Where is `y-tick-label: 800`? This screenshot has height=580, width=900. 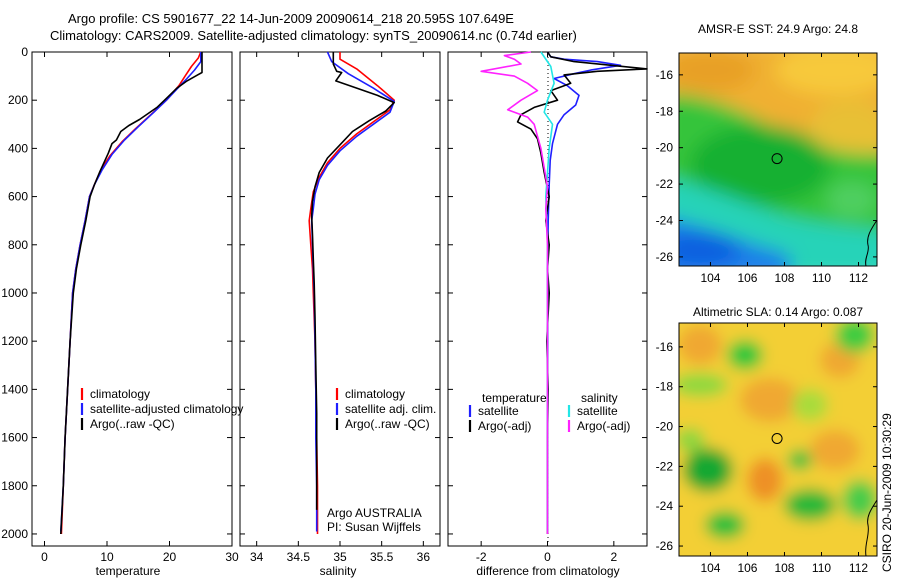
y-tick-label: 800 is located at coordinates (18, 245).